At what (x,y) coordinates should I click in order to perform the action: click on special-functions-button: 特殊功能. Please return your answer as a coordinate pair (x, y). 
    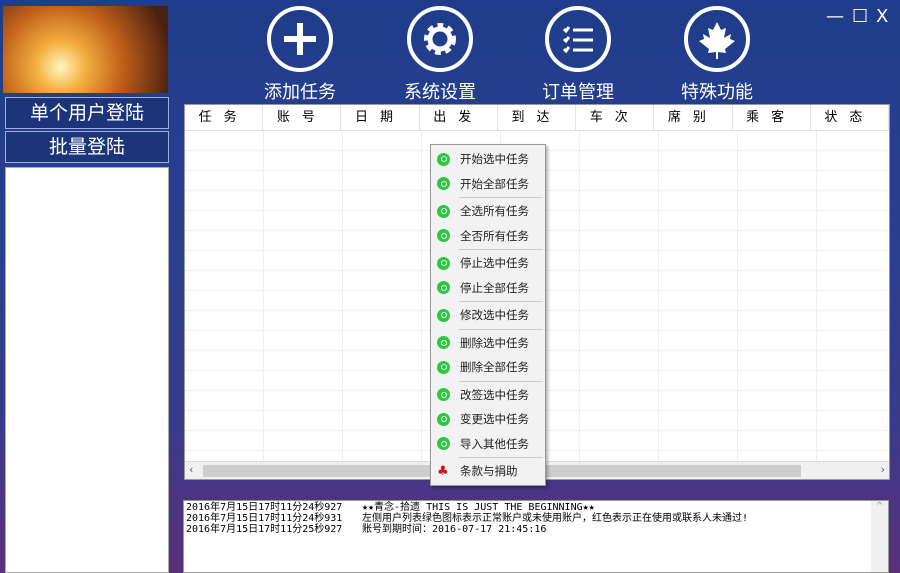
    Looking at the image, I should click on (717, 55).